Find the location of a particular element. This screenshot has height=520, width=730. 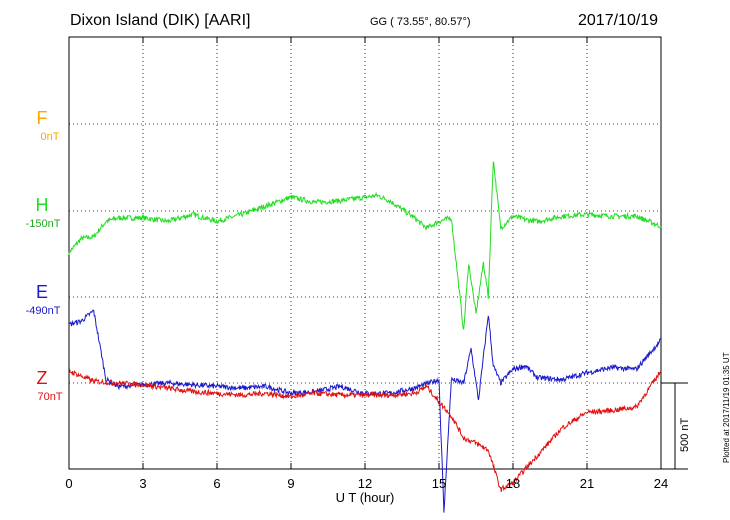

x-tick-label: 0 is located at coordinates (68, 483).